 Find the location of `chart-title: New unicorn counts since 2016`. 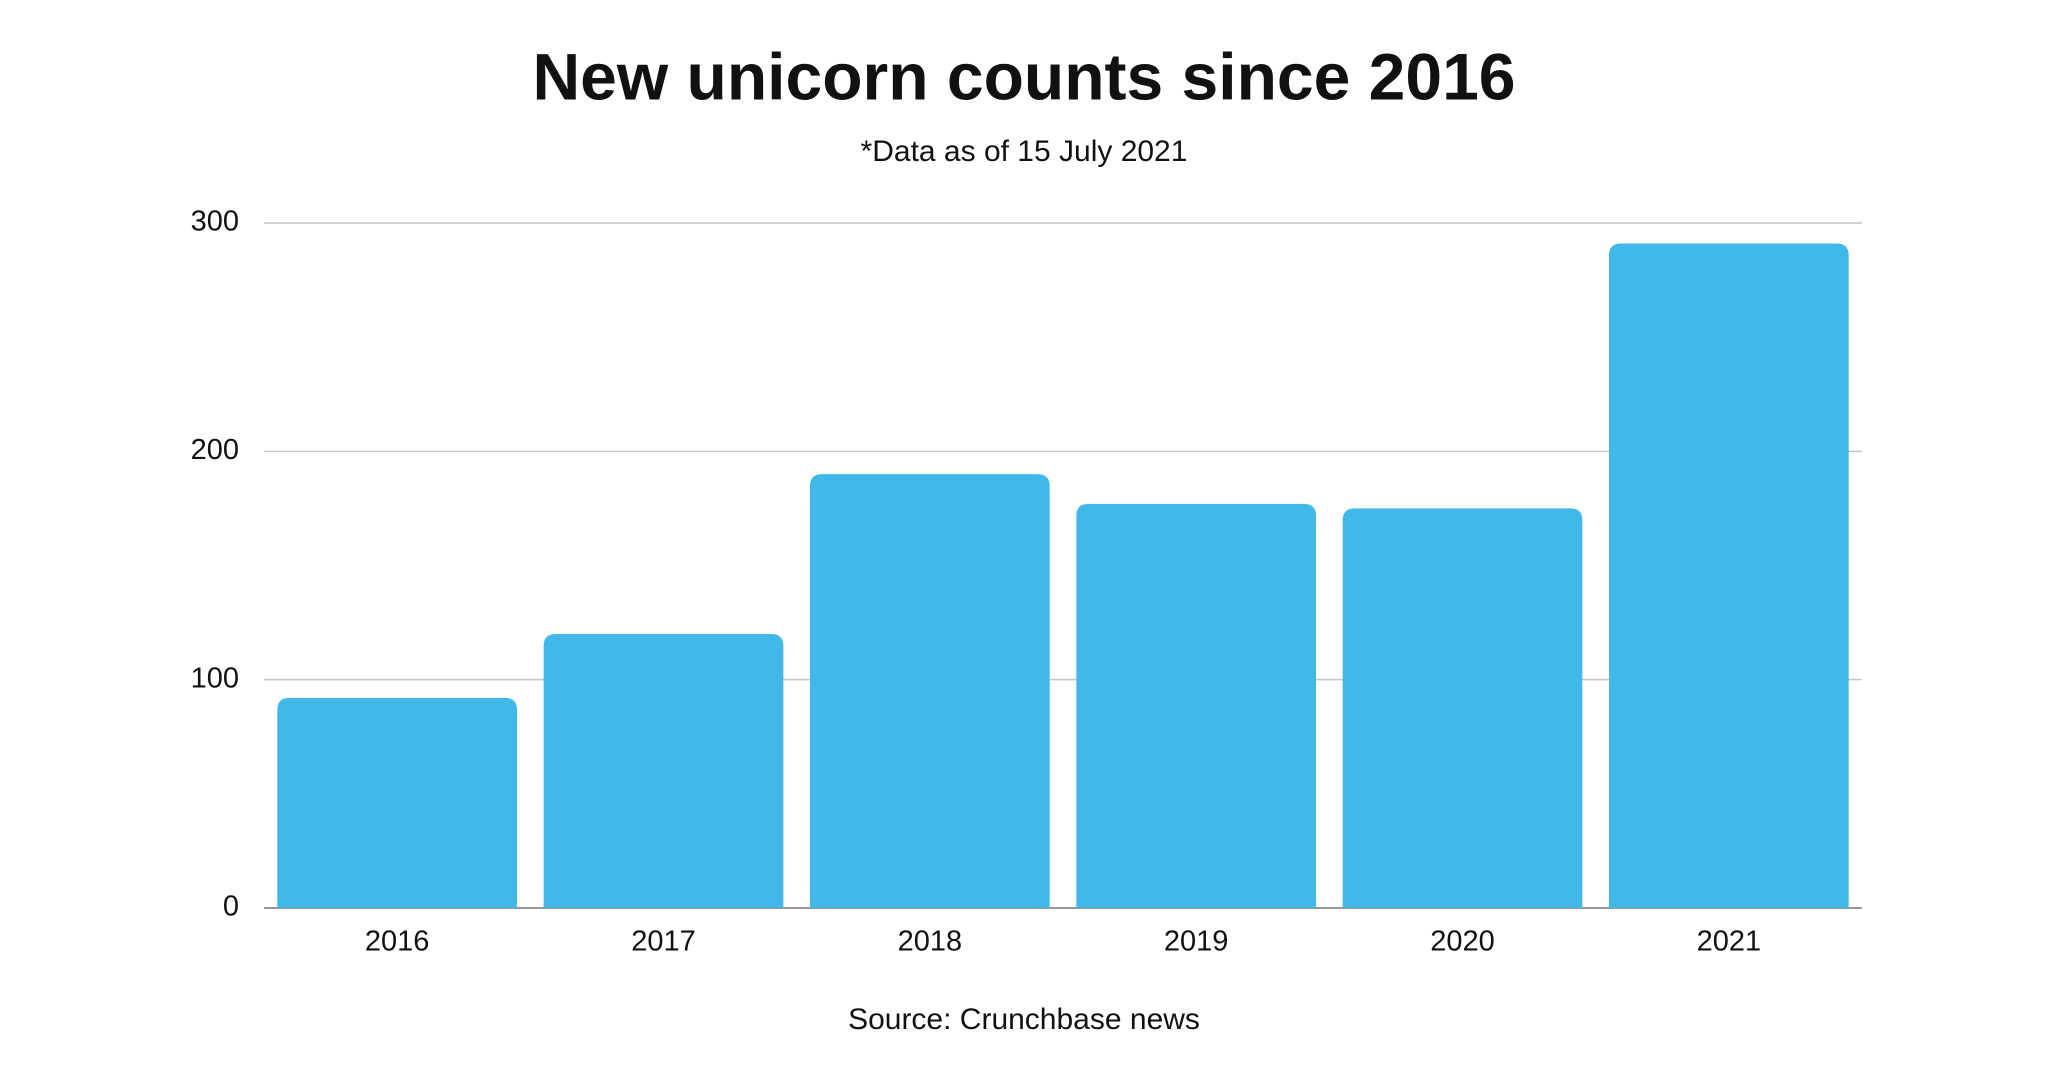

chart-title: New unicorn counts since 2016 is located at coordinates (1024, 76).